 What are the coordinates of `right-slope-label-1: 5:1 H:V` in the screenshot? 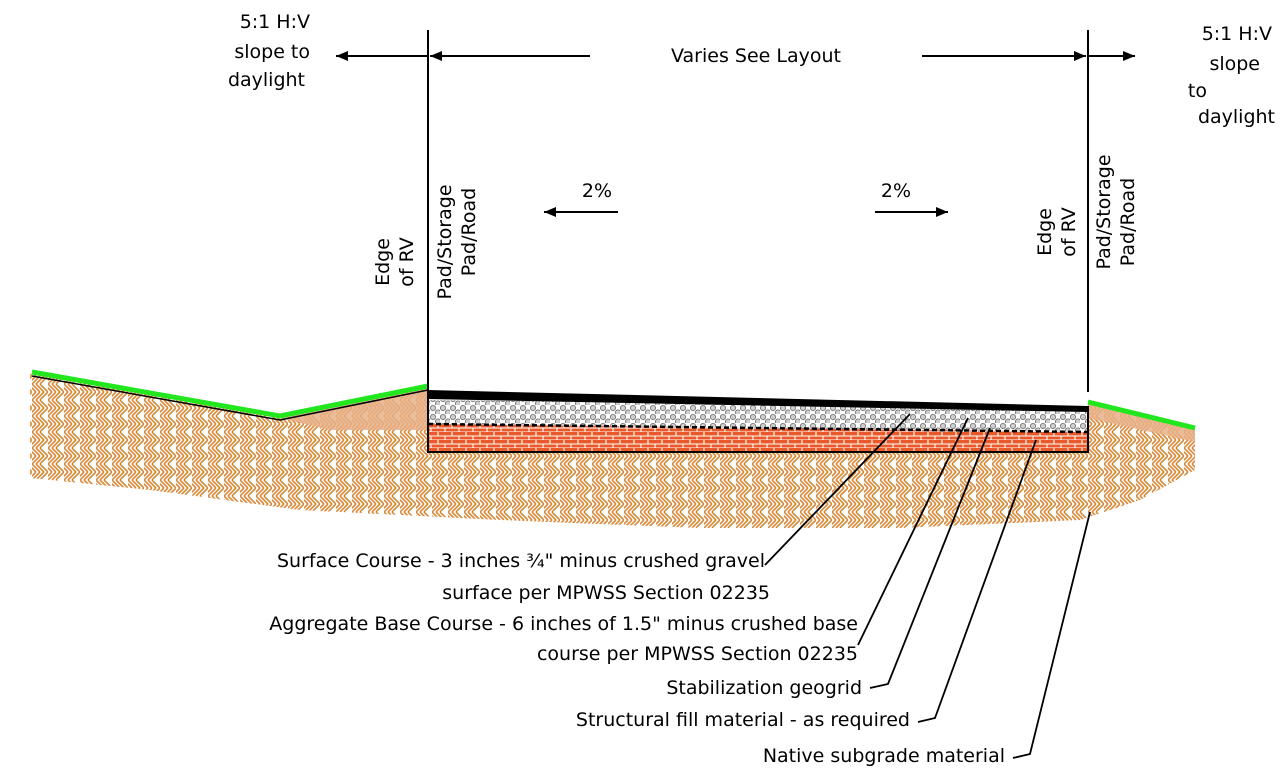 It's located at (1237, 34).